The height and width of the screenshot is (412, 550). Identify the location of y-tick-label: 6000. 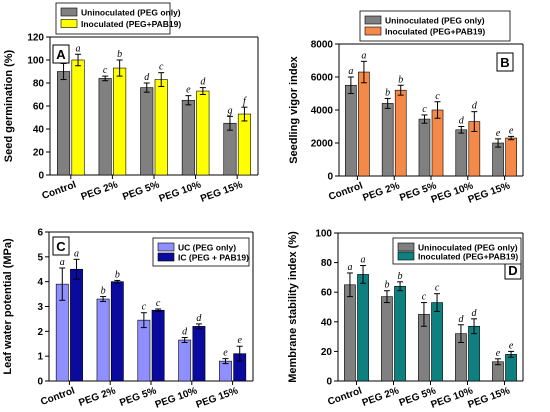
(322, 78).